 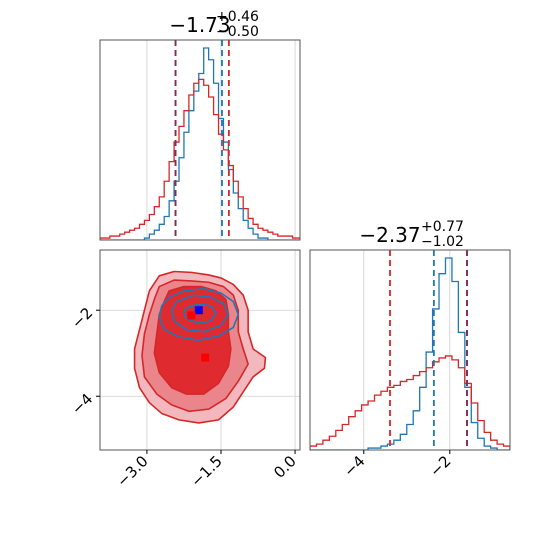 I want to click on title-param0: −1.73, so click(x=199, y=25).